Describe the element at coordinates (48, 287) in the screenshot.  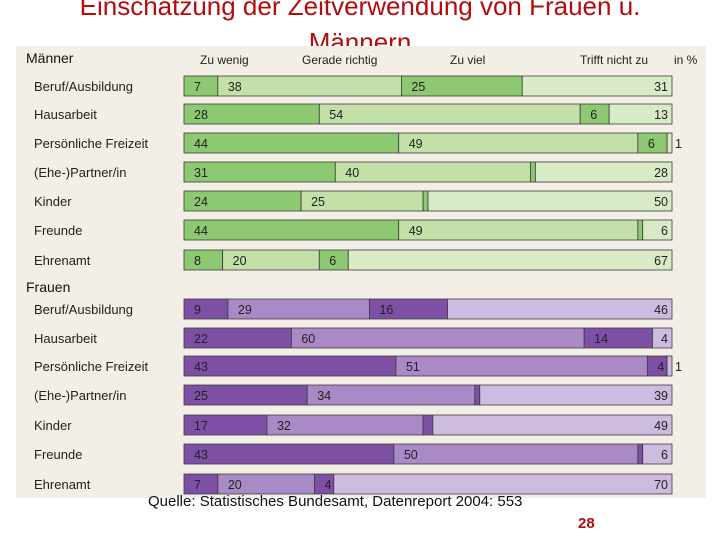
I see `group-label-1: Frauen` at that location.